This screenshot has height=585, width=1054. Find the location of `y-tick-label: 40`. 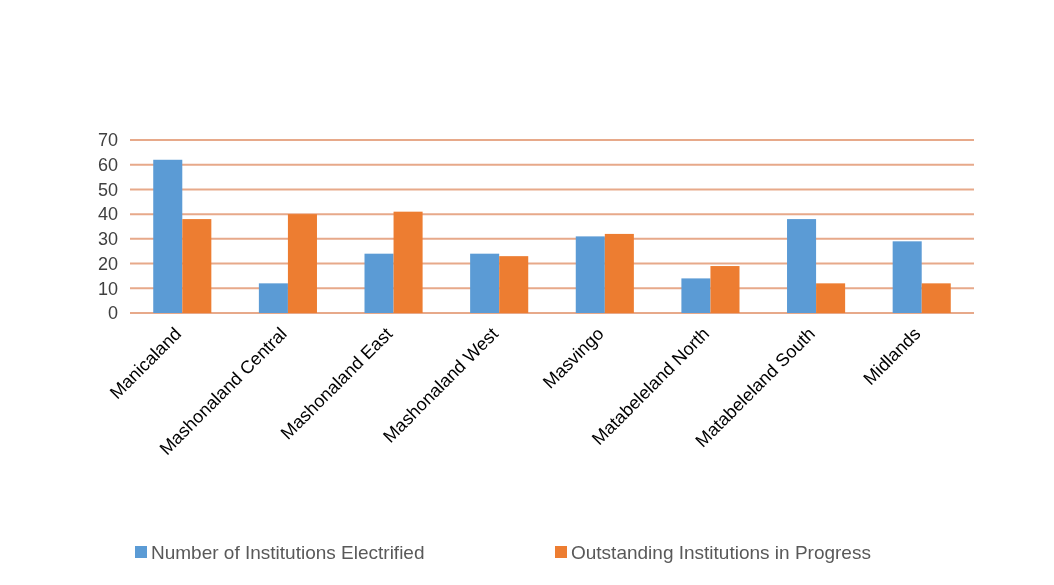

y-tick-label: 40 is located at coordinates (107, 214).